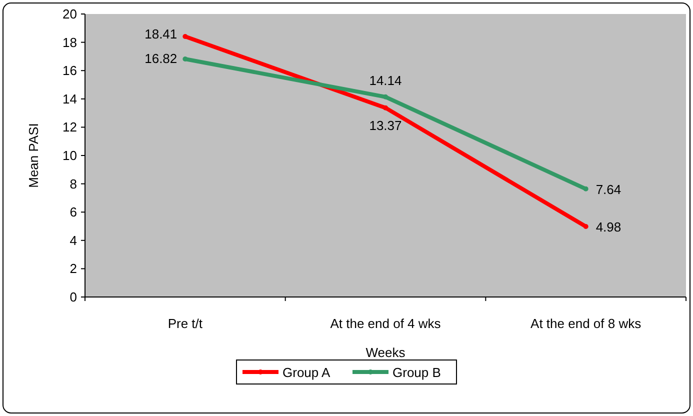 This screenshot has width=693, height=416. Describe the element at coordinates (185, 323) in the screenshot. I see `x-tick-label: Pre t/t` at that location.